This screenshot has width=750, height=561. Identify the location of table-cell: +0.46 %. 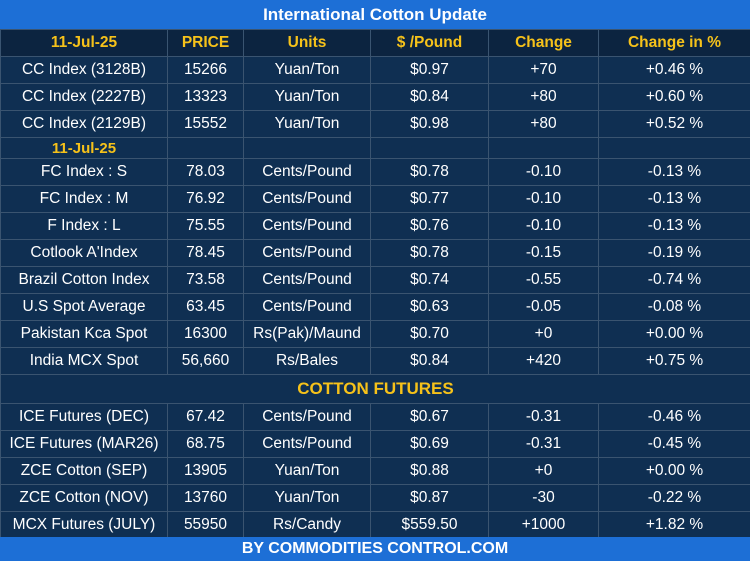
(674, 70).